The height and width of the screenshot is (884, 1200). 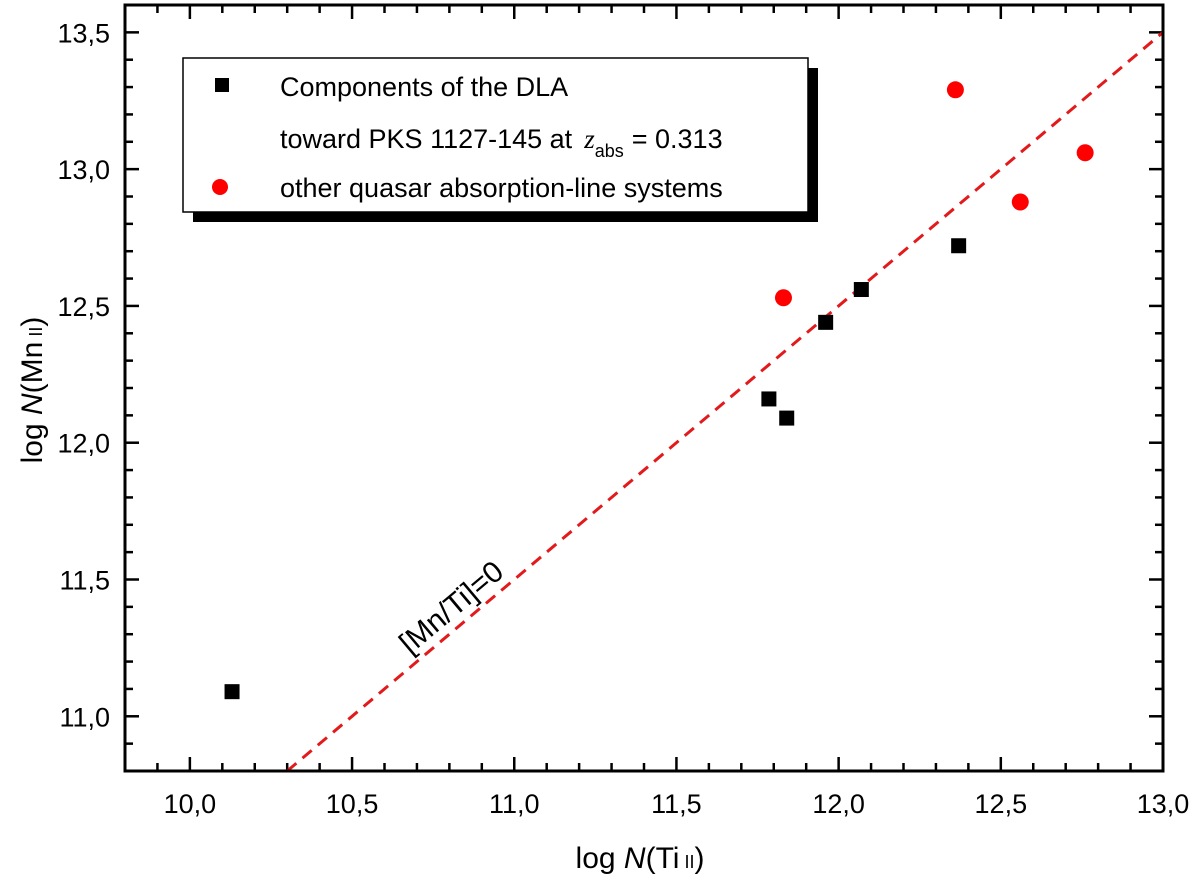 I want to click on x-tick-label: 11,5, so click(x=676, y=804).